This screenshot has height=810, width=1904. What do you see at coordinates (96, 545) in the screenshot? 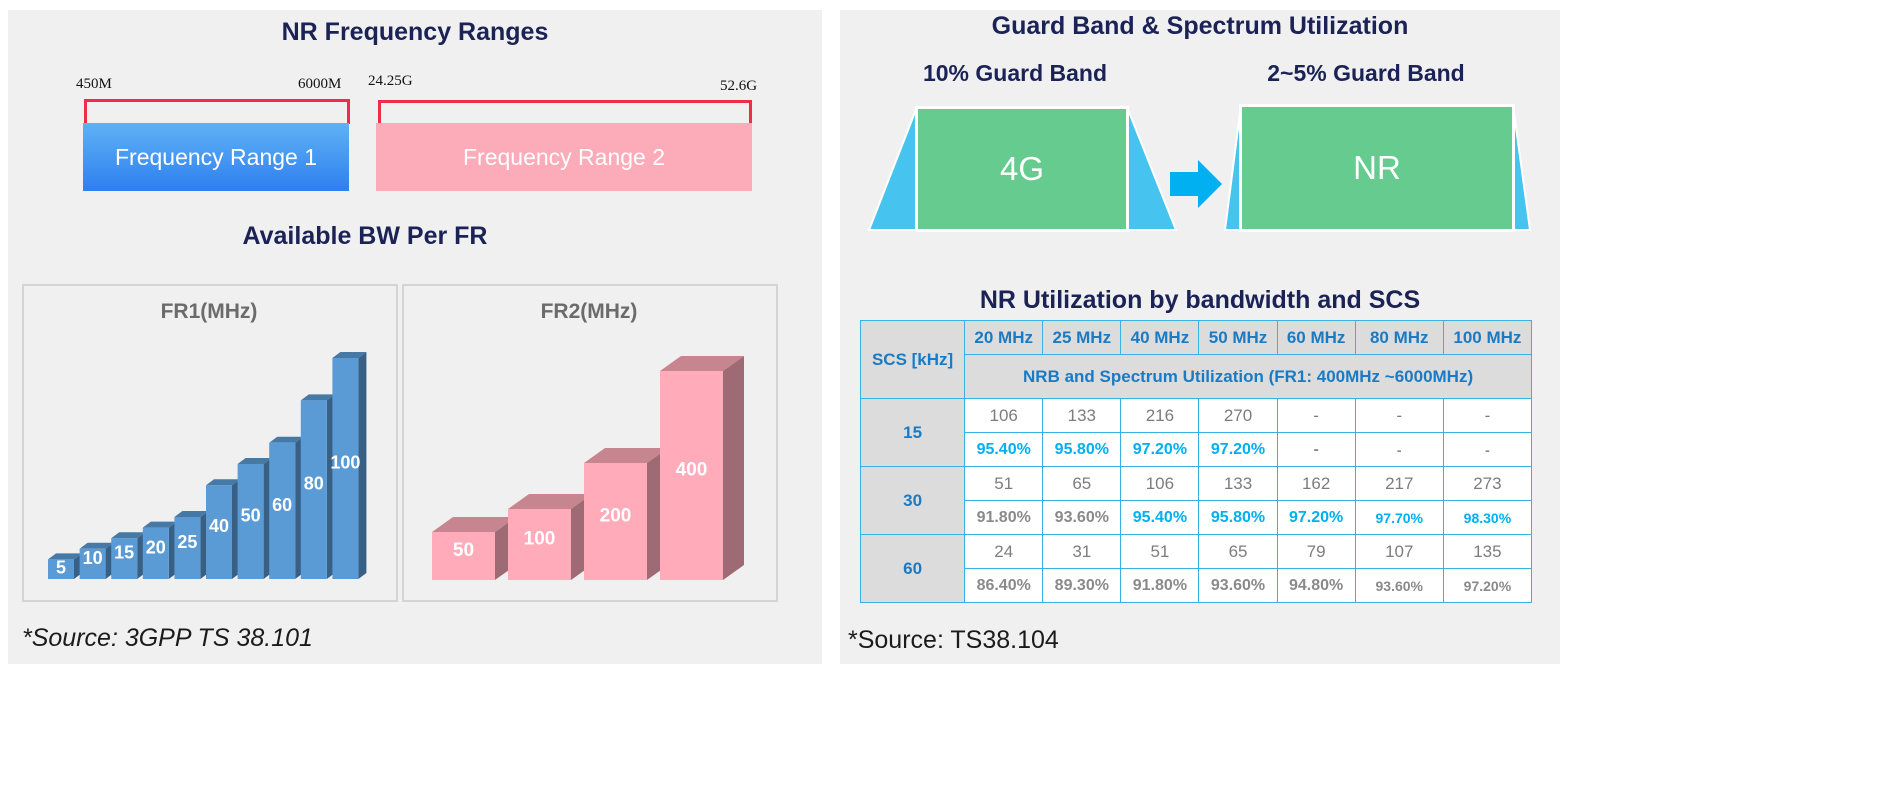
I see `fr1-bar-1-top` at bounding box center [96, 545].